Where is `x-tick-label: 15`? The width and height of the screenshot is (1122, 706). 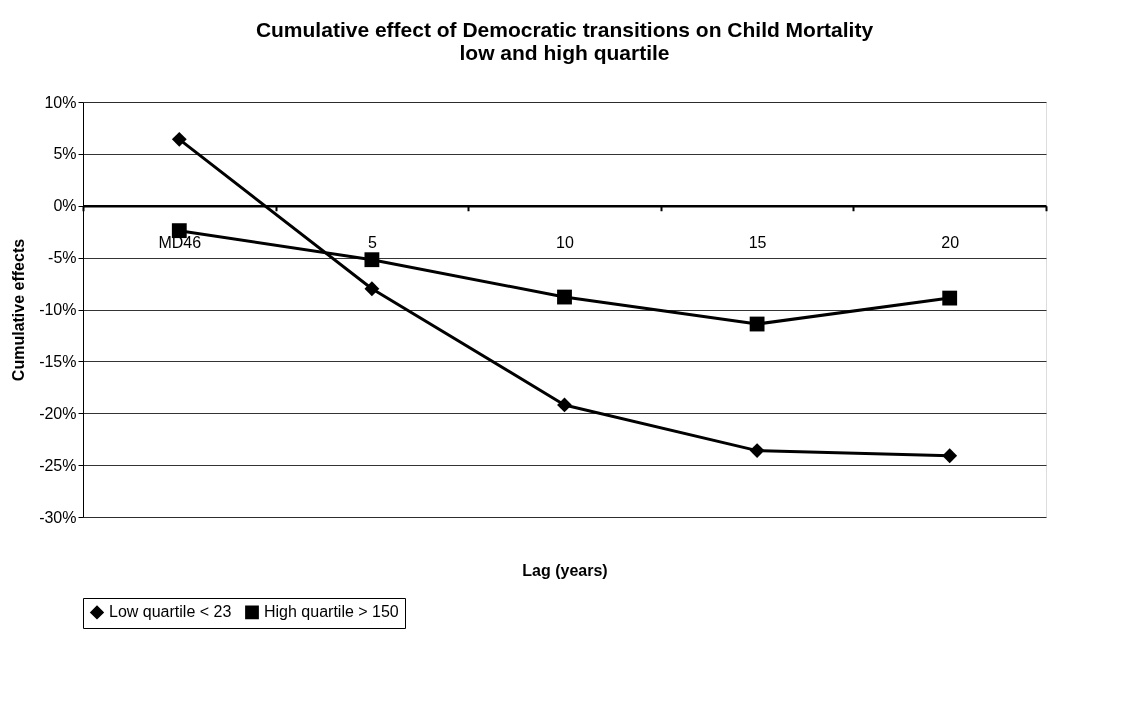 x-tick-label: 15 is located at coordinates (757, 243).